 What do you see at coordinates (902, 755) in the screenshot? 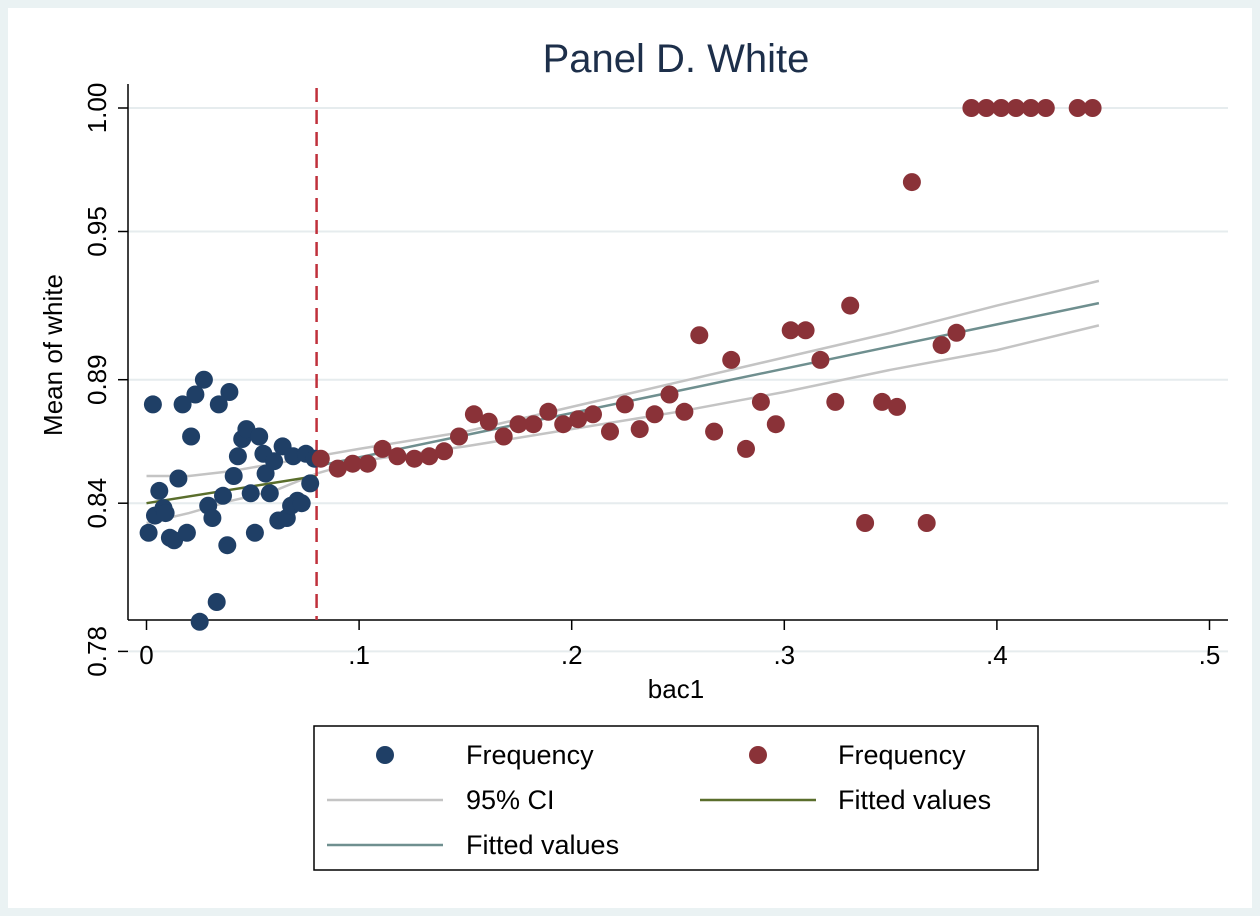
I see `legend-label: Frequency` at bounding box center [902, 755].